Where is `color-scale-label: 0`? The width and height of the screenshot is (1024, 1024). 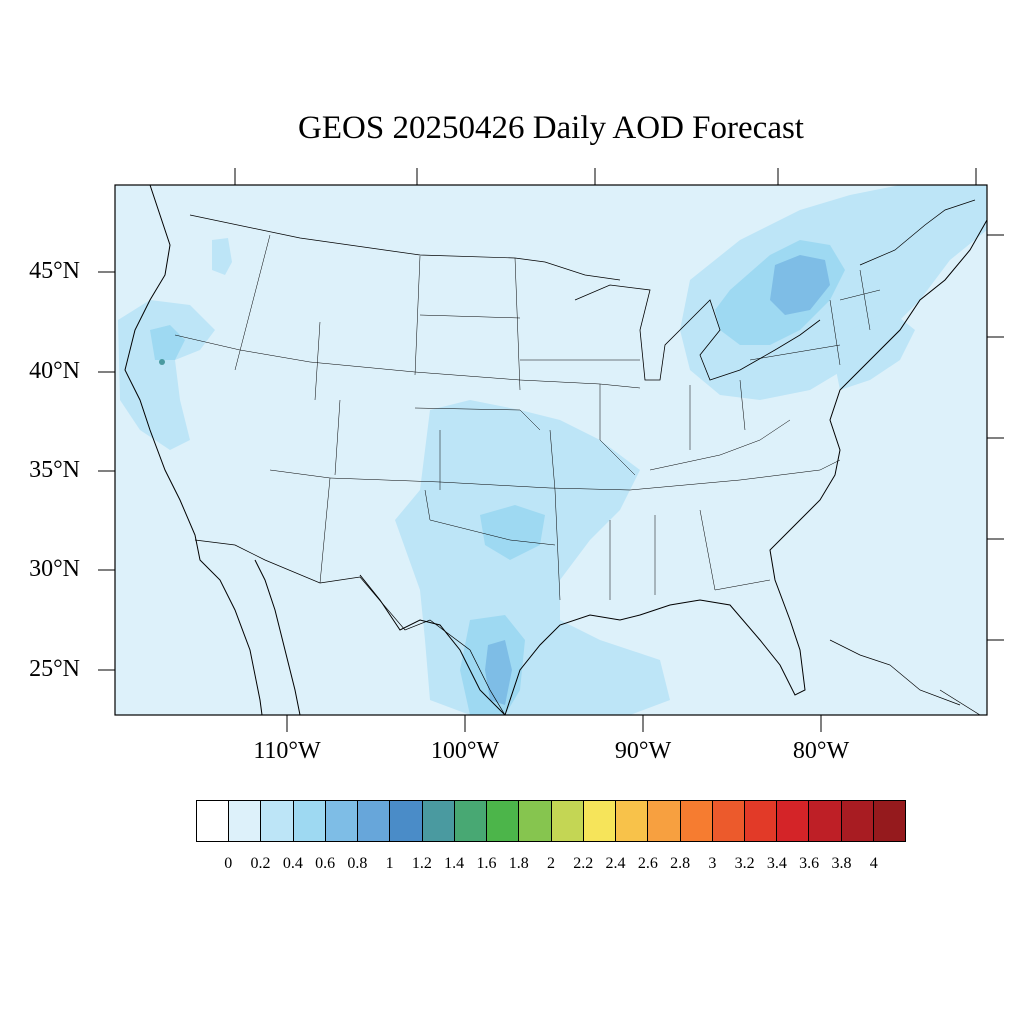 color-scale-label: 0 is located at coordinates (228, 863).